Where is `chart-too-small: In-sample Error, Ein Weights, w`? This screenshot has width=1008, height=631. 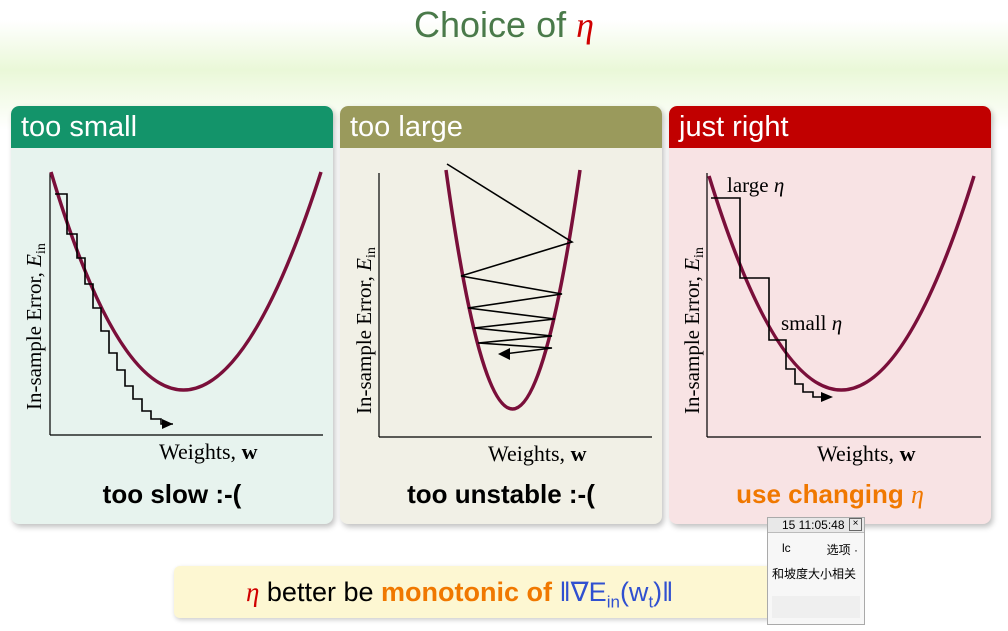 chart-too-small: In-sample Error, Ein Weights, w is located at coordinates (172, 317).